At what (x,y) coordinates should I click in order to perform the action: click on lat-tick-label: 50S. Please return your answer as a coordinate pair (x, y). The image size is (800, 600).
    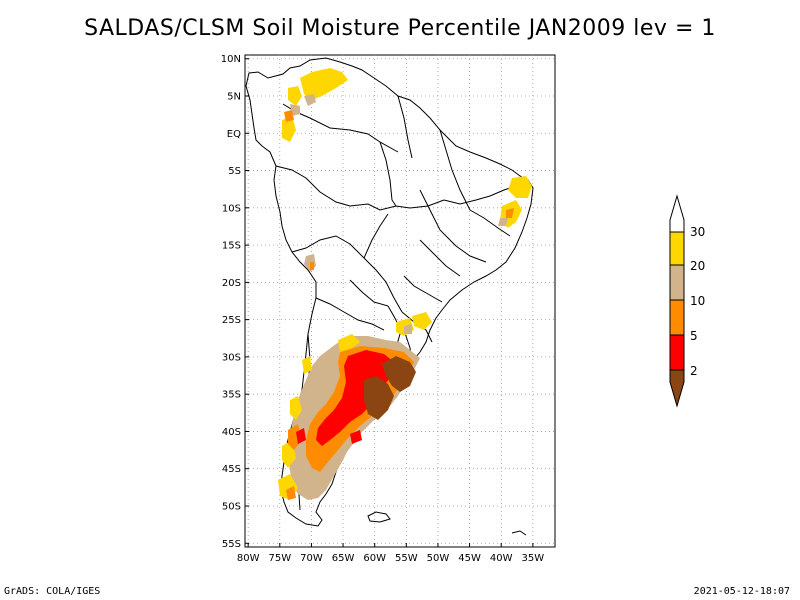
    Looking at the image, I should click on (231, 507).